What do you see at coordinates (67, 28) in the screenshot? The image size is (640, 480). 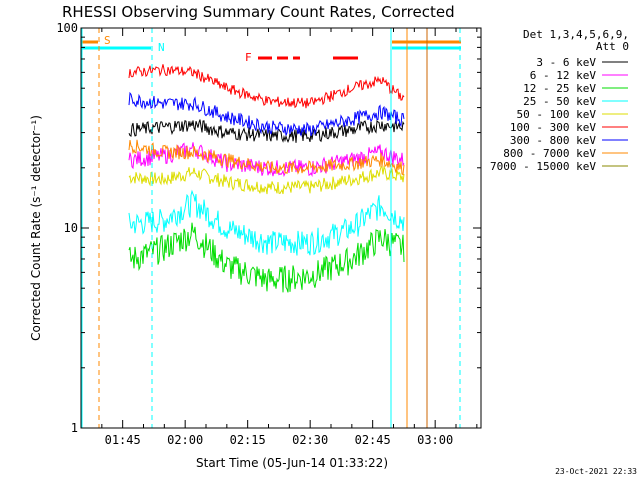 I see `y-tick-label: 100` at bounding box center [67, 28].